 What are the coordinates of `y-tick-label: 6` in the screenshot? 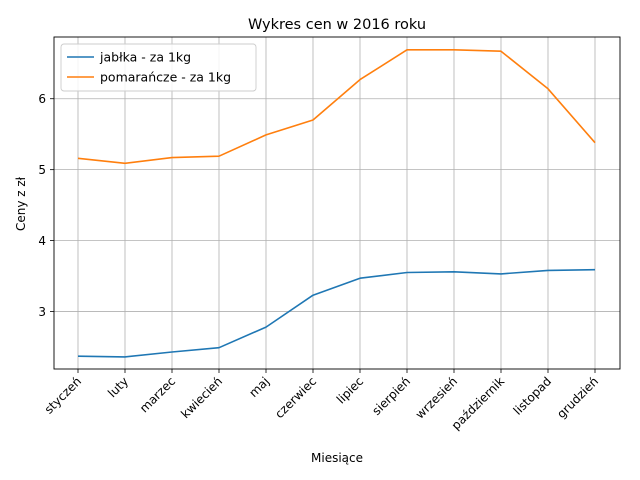 It's located at (42, 99).